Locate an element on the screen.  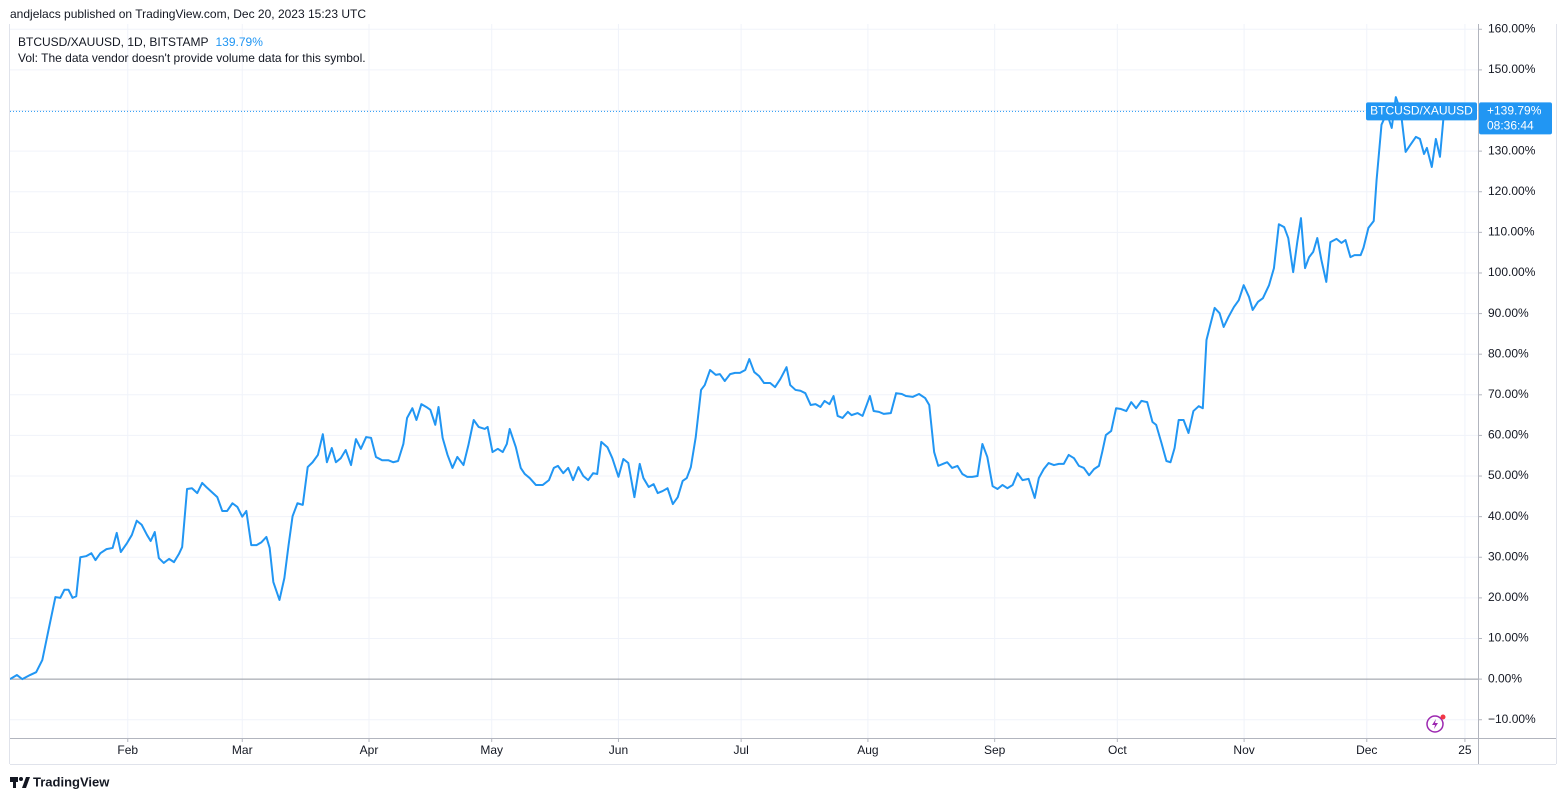
x-tick-label: Mar is located at coordinates (242, 750).